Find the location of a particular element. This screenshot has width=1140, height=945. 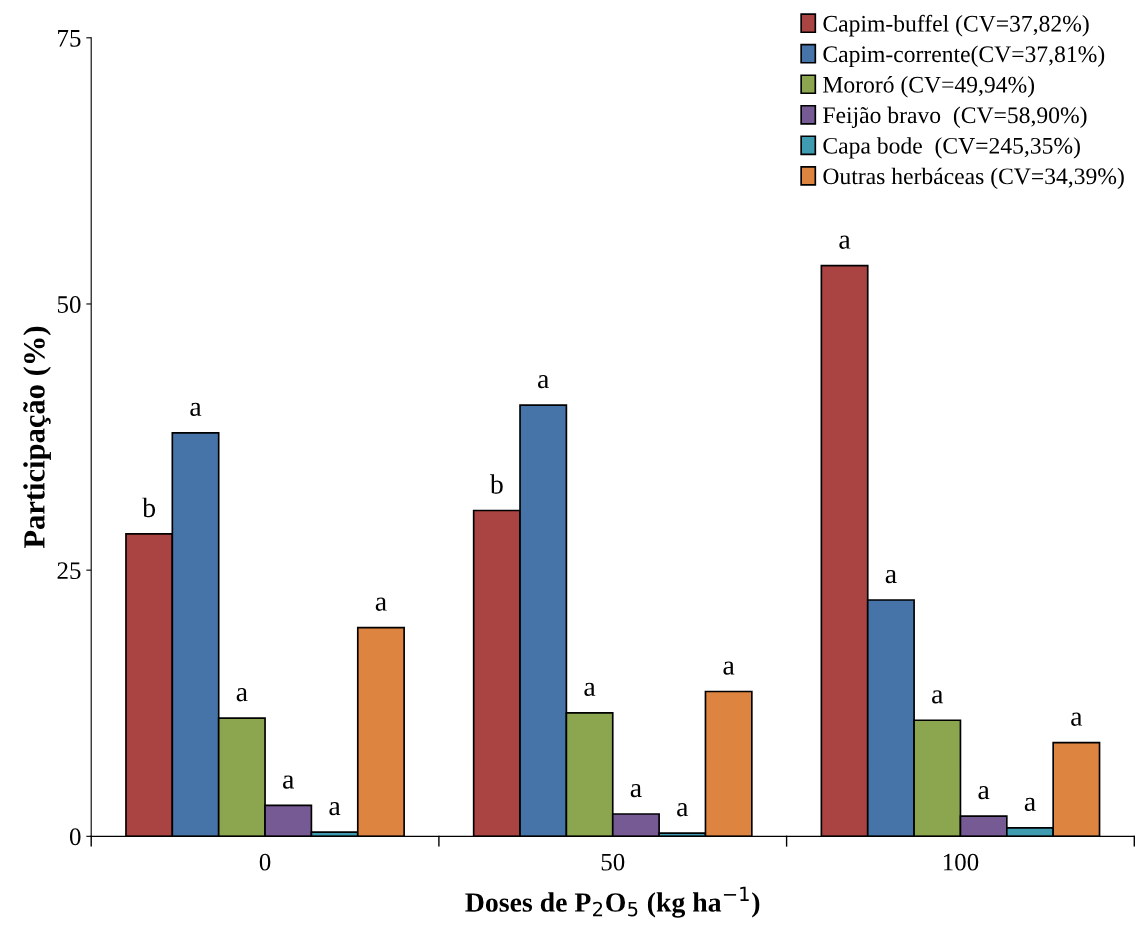

y-tick-label: 0 is located at coordinates (75, 837).